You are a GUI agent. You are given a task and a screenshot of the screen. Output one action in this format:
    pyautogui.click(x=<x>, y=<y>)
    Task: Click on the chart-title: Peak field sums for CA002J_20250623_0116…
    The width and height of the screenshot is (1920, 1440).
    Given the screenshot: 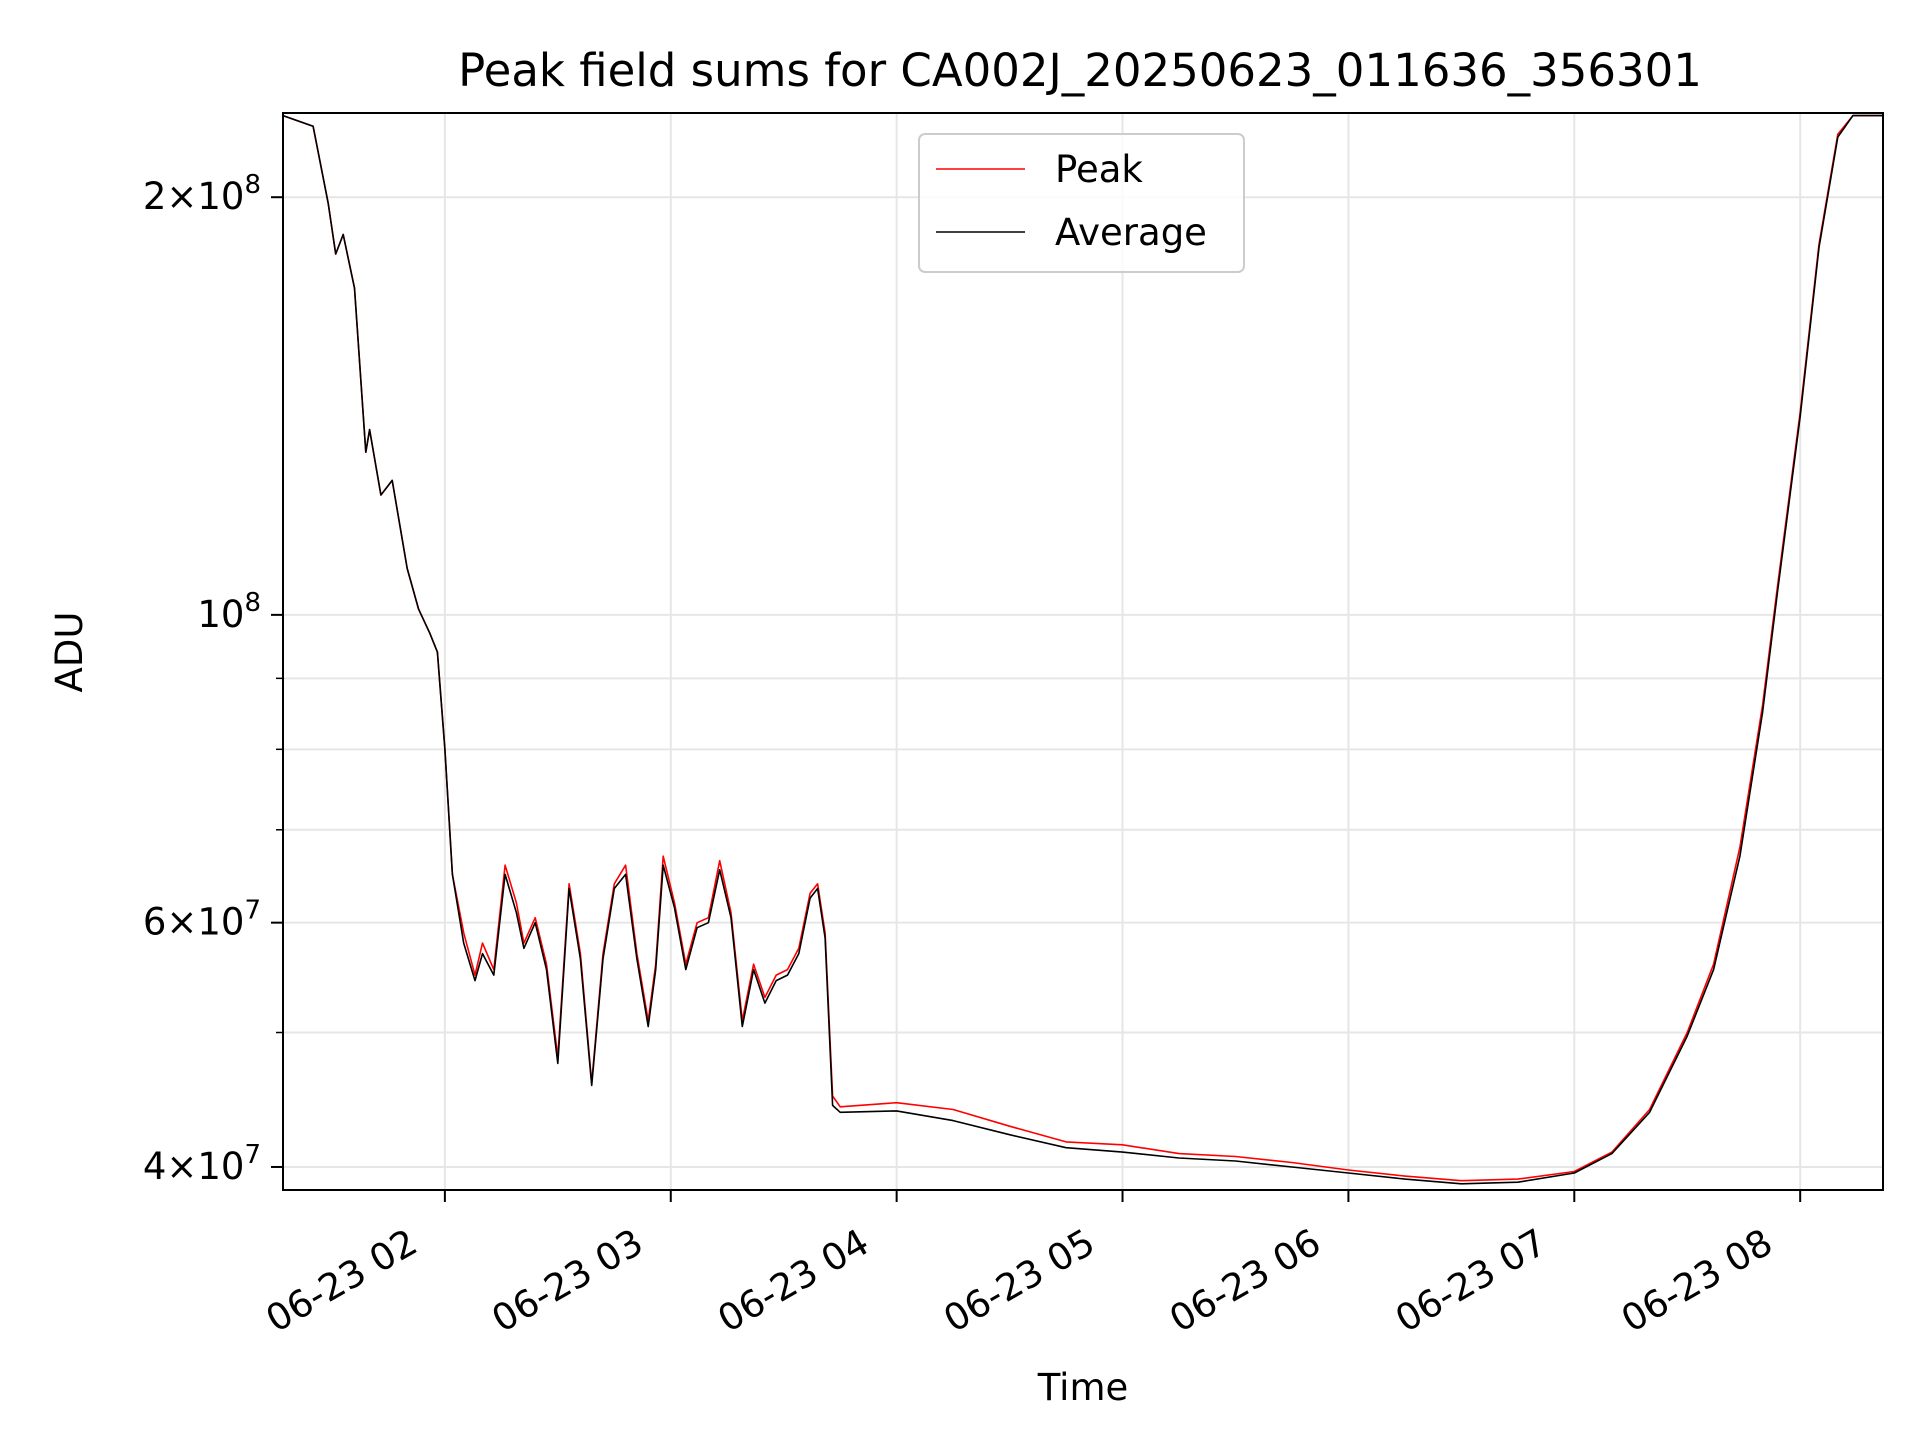 What is the action you would take?
    pyautogui.click(x=1080, y=70)
    